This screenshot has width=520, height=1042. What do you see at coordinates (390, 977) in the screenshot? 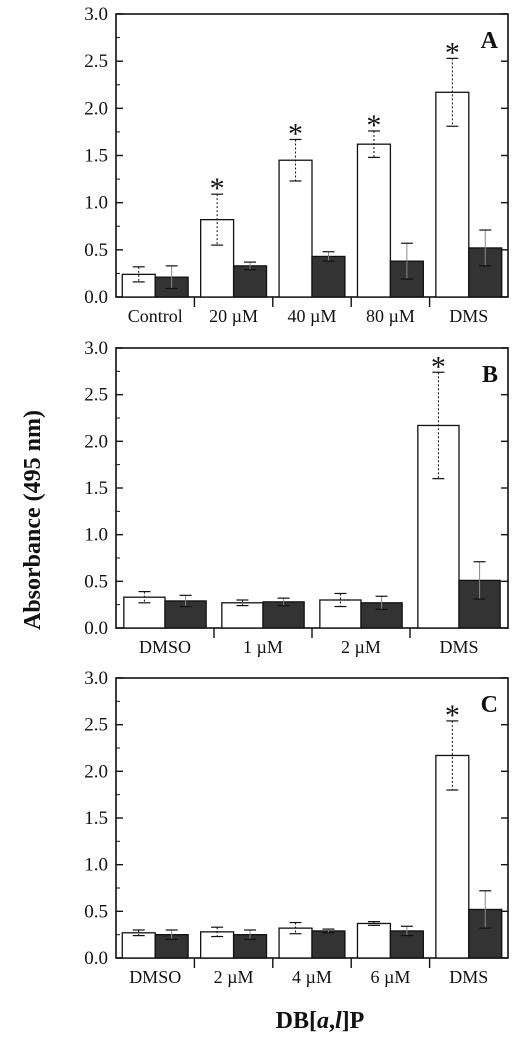
I see `x-category-label: 6 µM` at bounding box center [390, 977].